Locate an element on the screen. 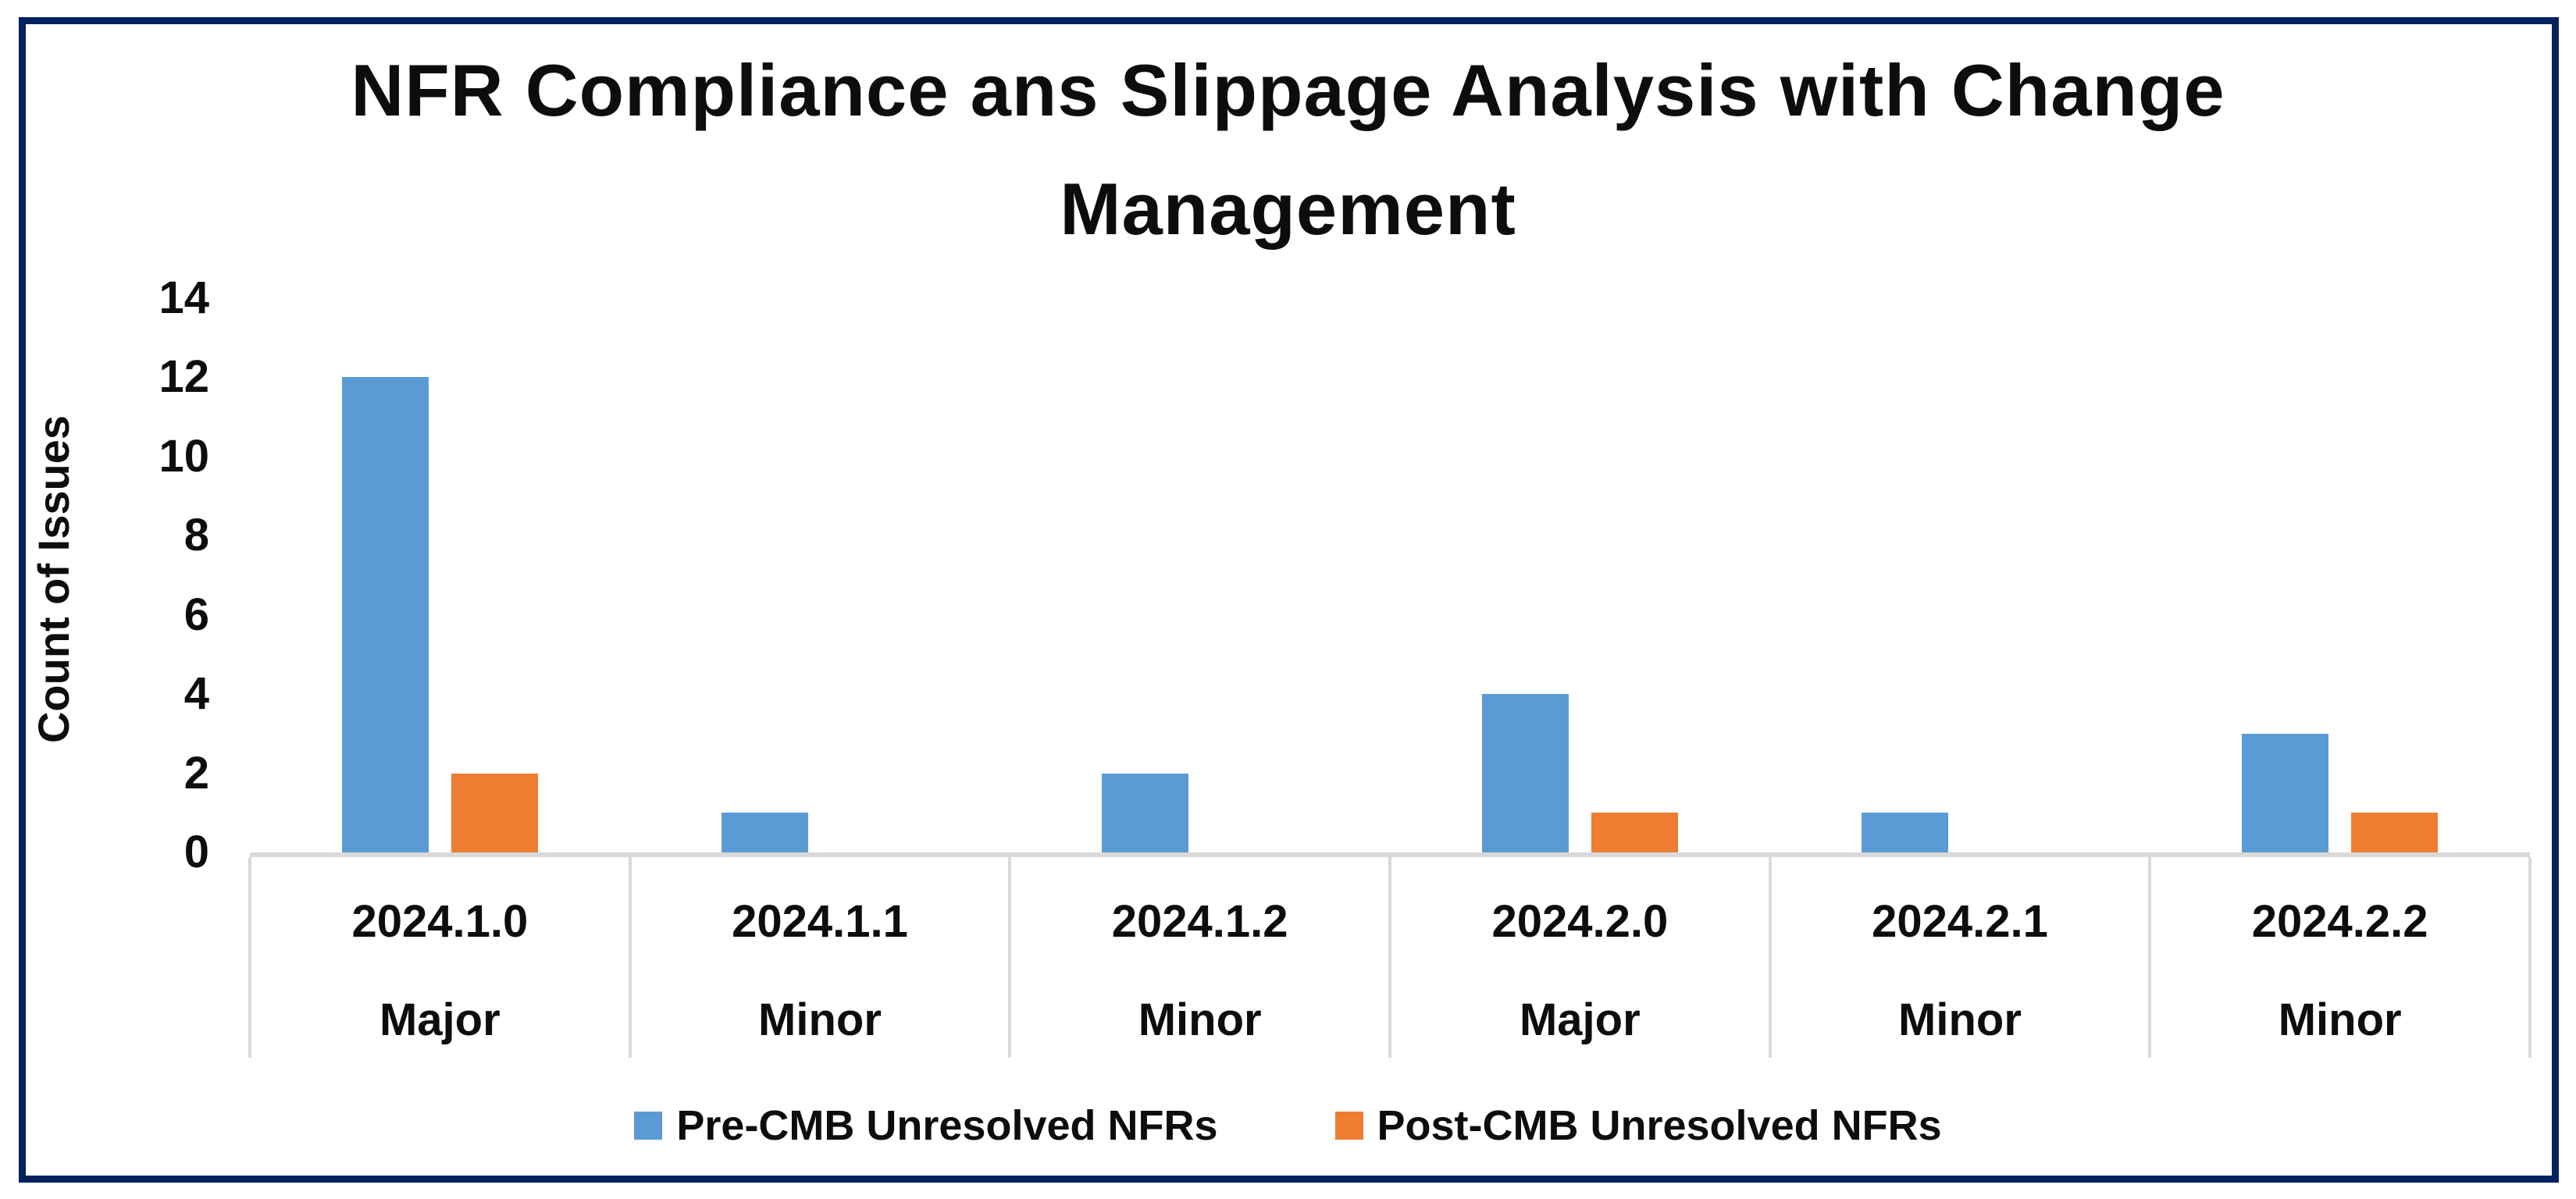  chart-title-line-2: Management is located at coordinates (1288, 209).